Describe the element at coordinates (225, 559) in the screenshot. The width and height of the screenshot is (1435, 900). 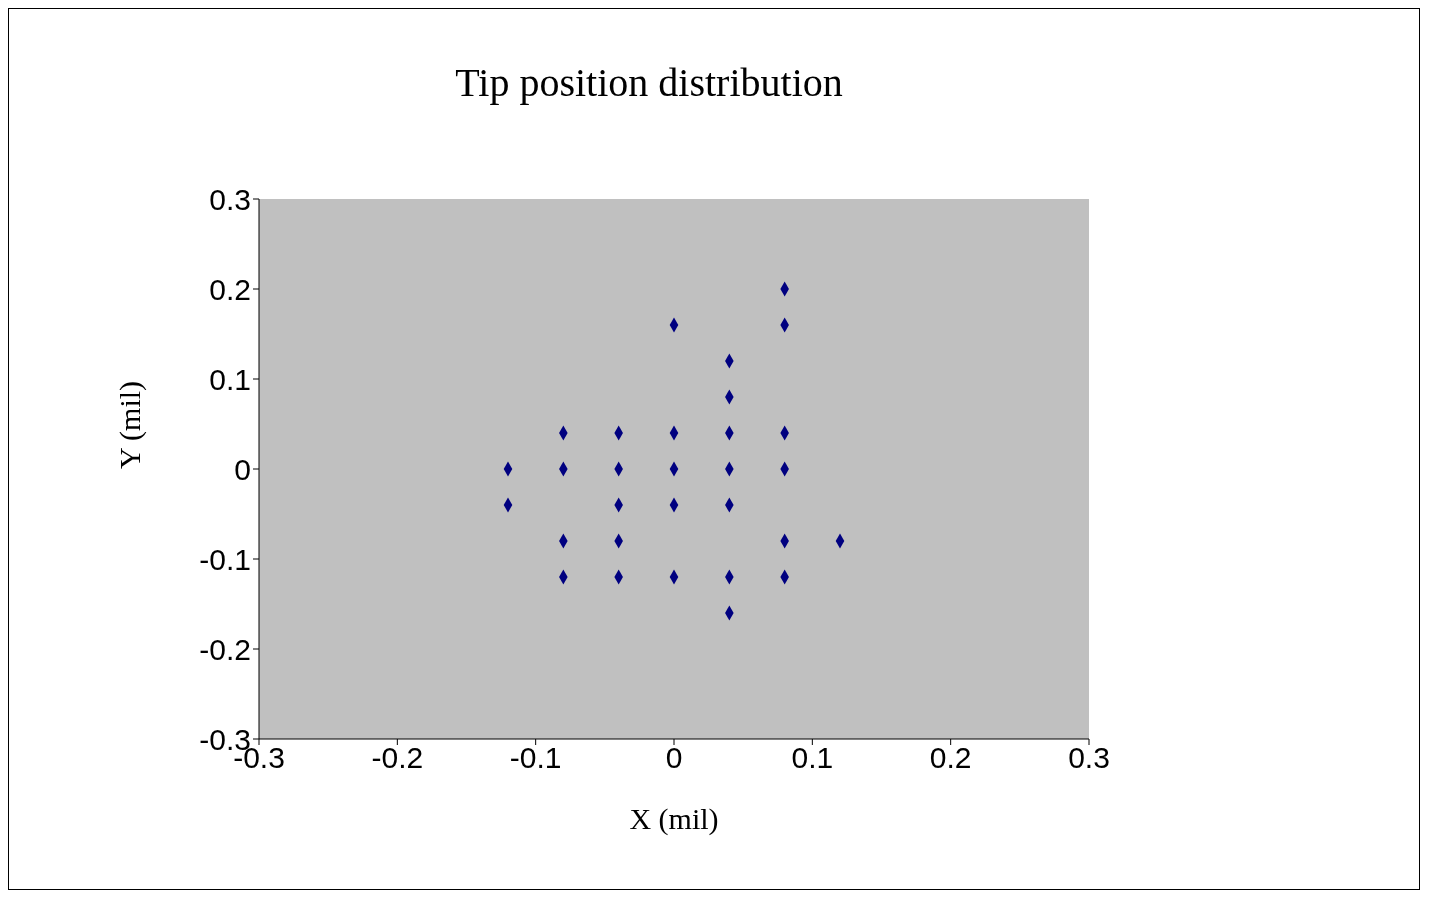
I see `y-tick-label: -0.1` at that location.